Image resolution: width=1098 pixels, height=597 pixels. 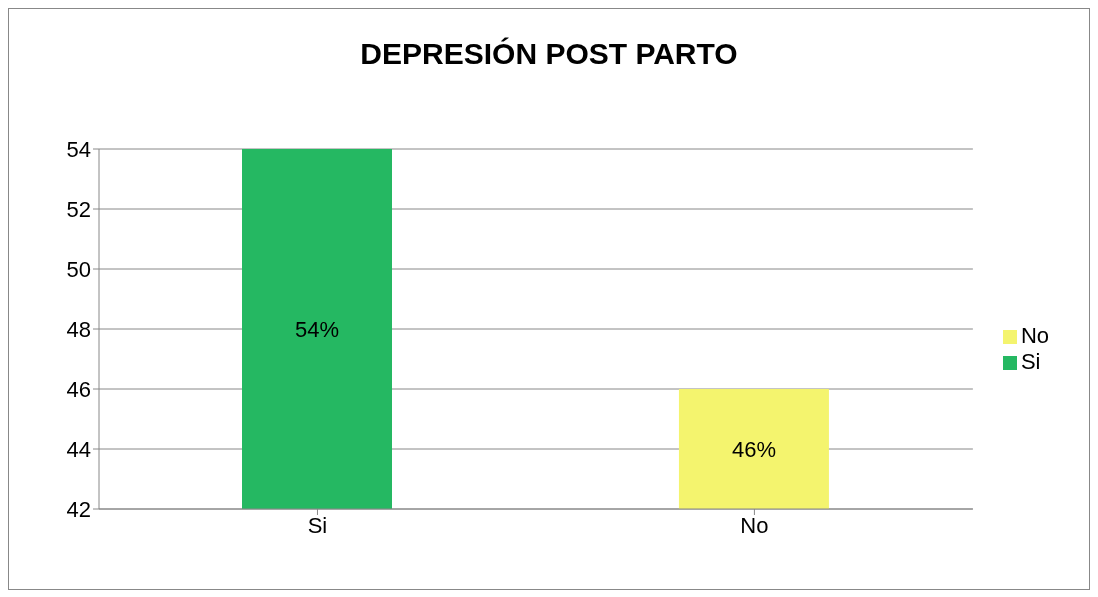 What do you see at coordinates (78, 269) in the screenshot?
I see `y-tick-label: 50` at bounding box center [78, 269].